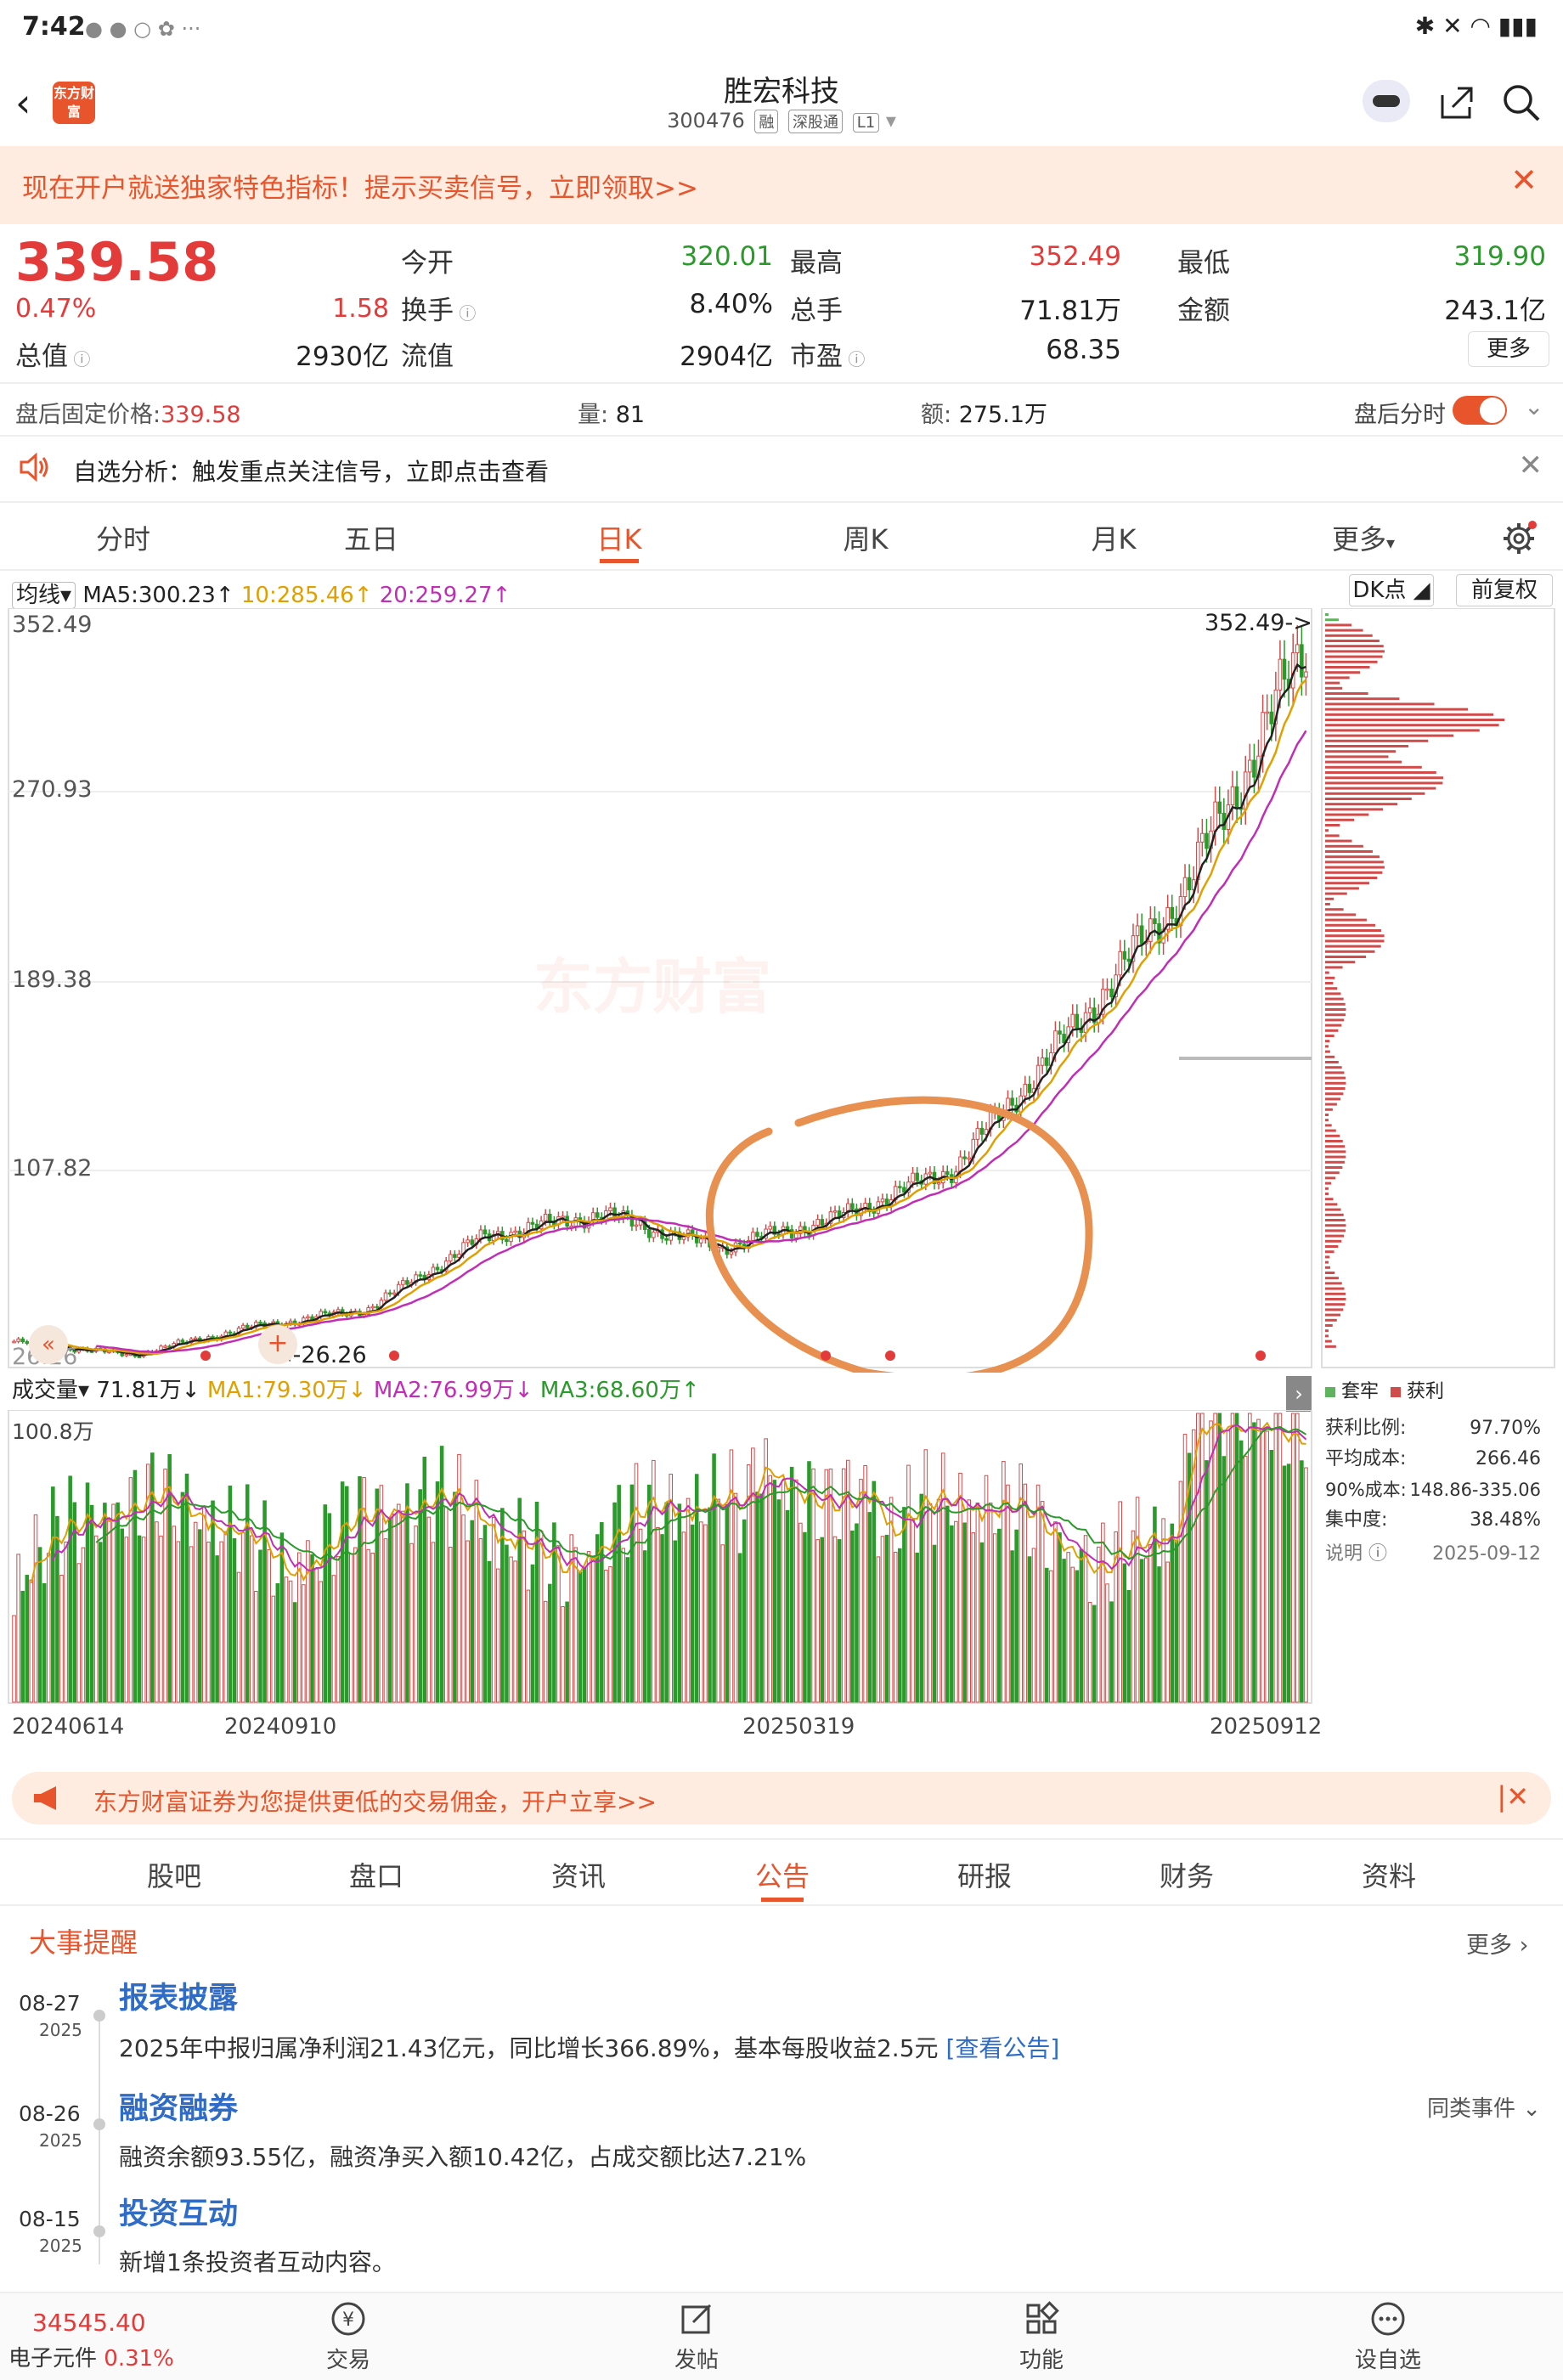  Describe the element at coordinates (890, 121) in the screenshot. I see `chevron-down-icon: ▾` at that location.